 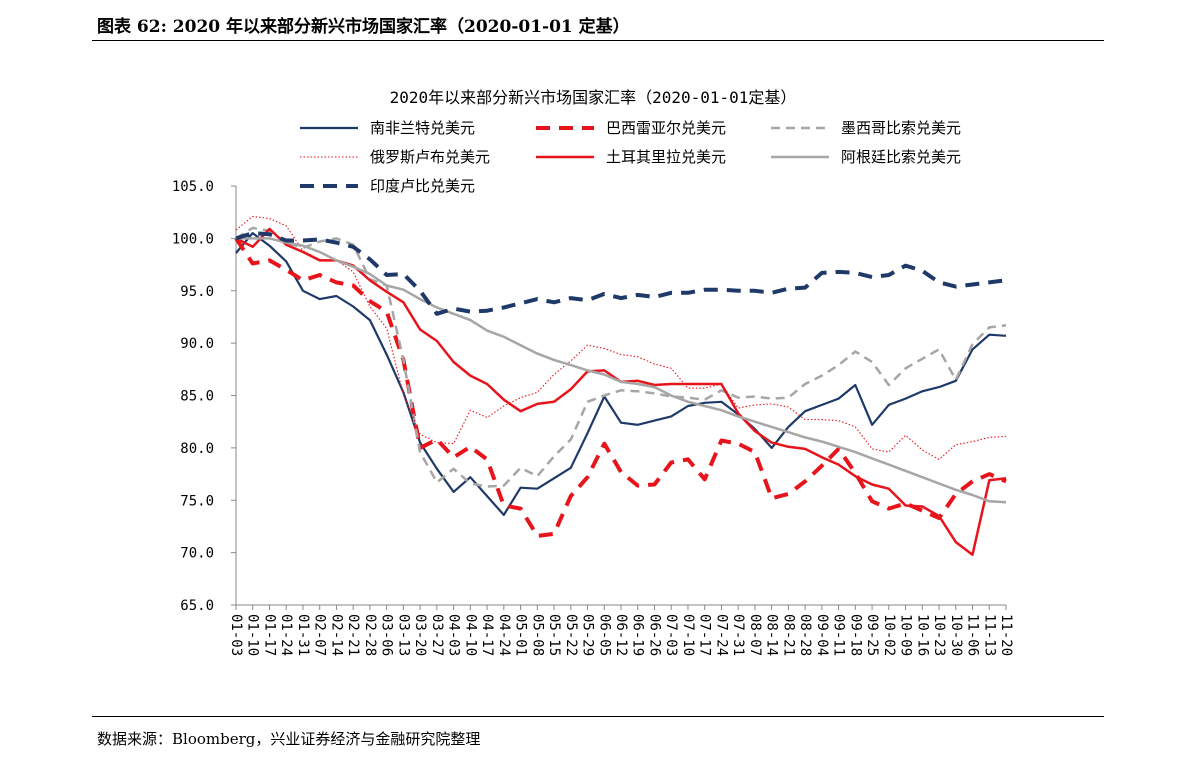 What do you see at coordinates (666, 157) in the screenshot?
I see `legend-label-5: 土耳其里拉兑美元` at bounding box center [666, 157].